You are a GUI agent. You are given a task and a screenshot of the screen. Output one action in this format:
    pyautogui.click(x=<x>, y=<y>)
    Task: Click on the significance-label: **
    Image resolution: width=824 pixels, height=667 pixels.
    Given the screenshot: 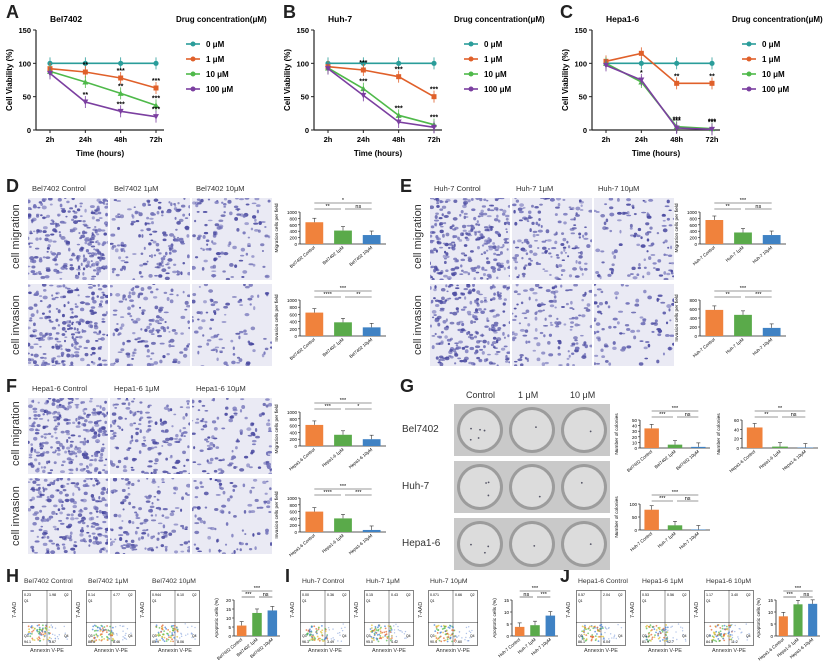 What is the action you would take?
    pyautogui.click(x=86, y=65)
    